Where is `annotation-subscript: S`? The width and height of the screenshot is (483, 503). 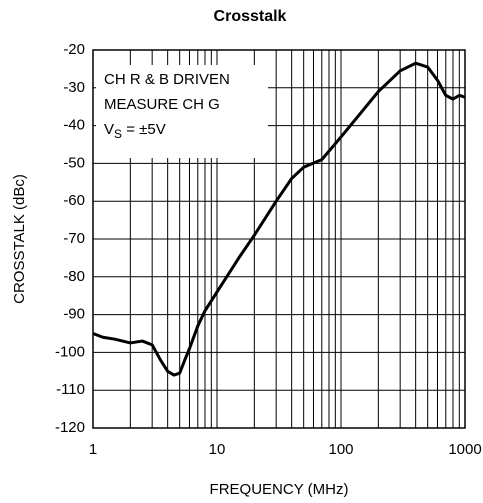 annotation-subscript: S is located at coordinates (118, 134).